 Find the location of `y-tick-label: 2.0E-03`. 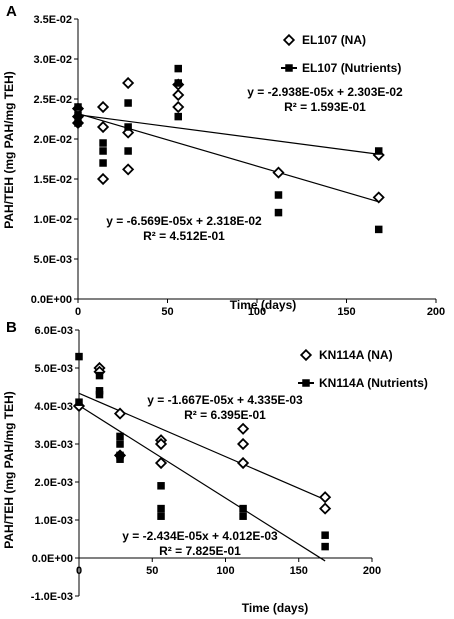

y-tick-label: 2.0E-03 is located at coordinates (53, 483).